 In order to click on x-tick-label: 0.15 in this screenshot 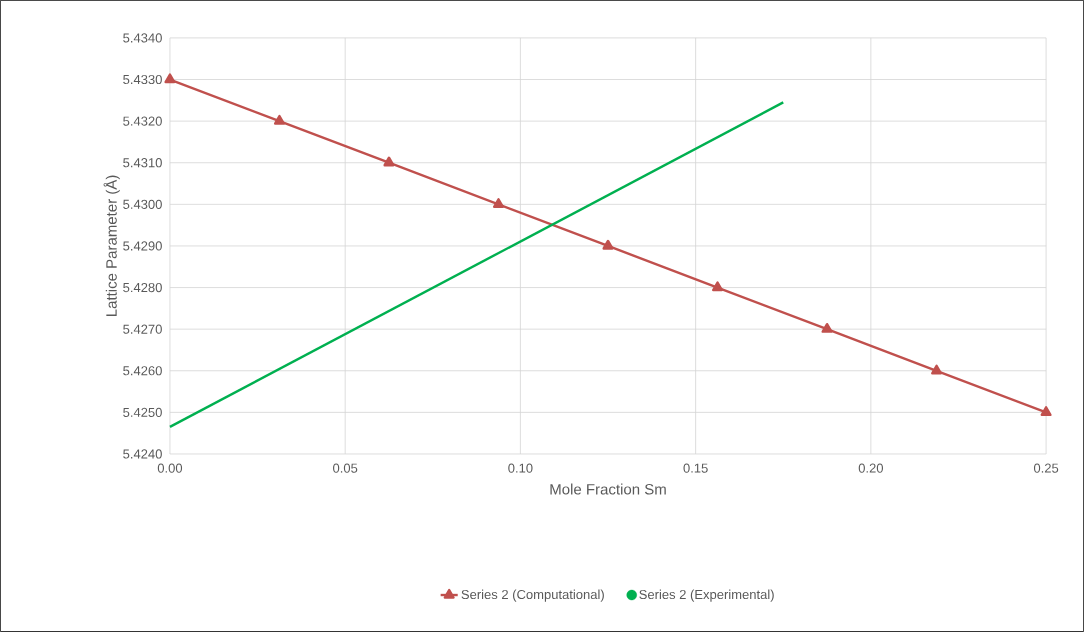, I will do `click(695, 468)`.